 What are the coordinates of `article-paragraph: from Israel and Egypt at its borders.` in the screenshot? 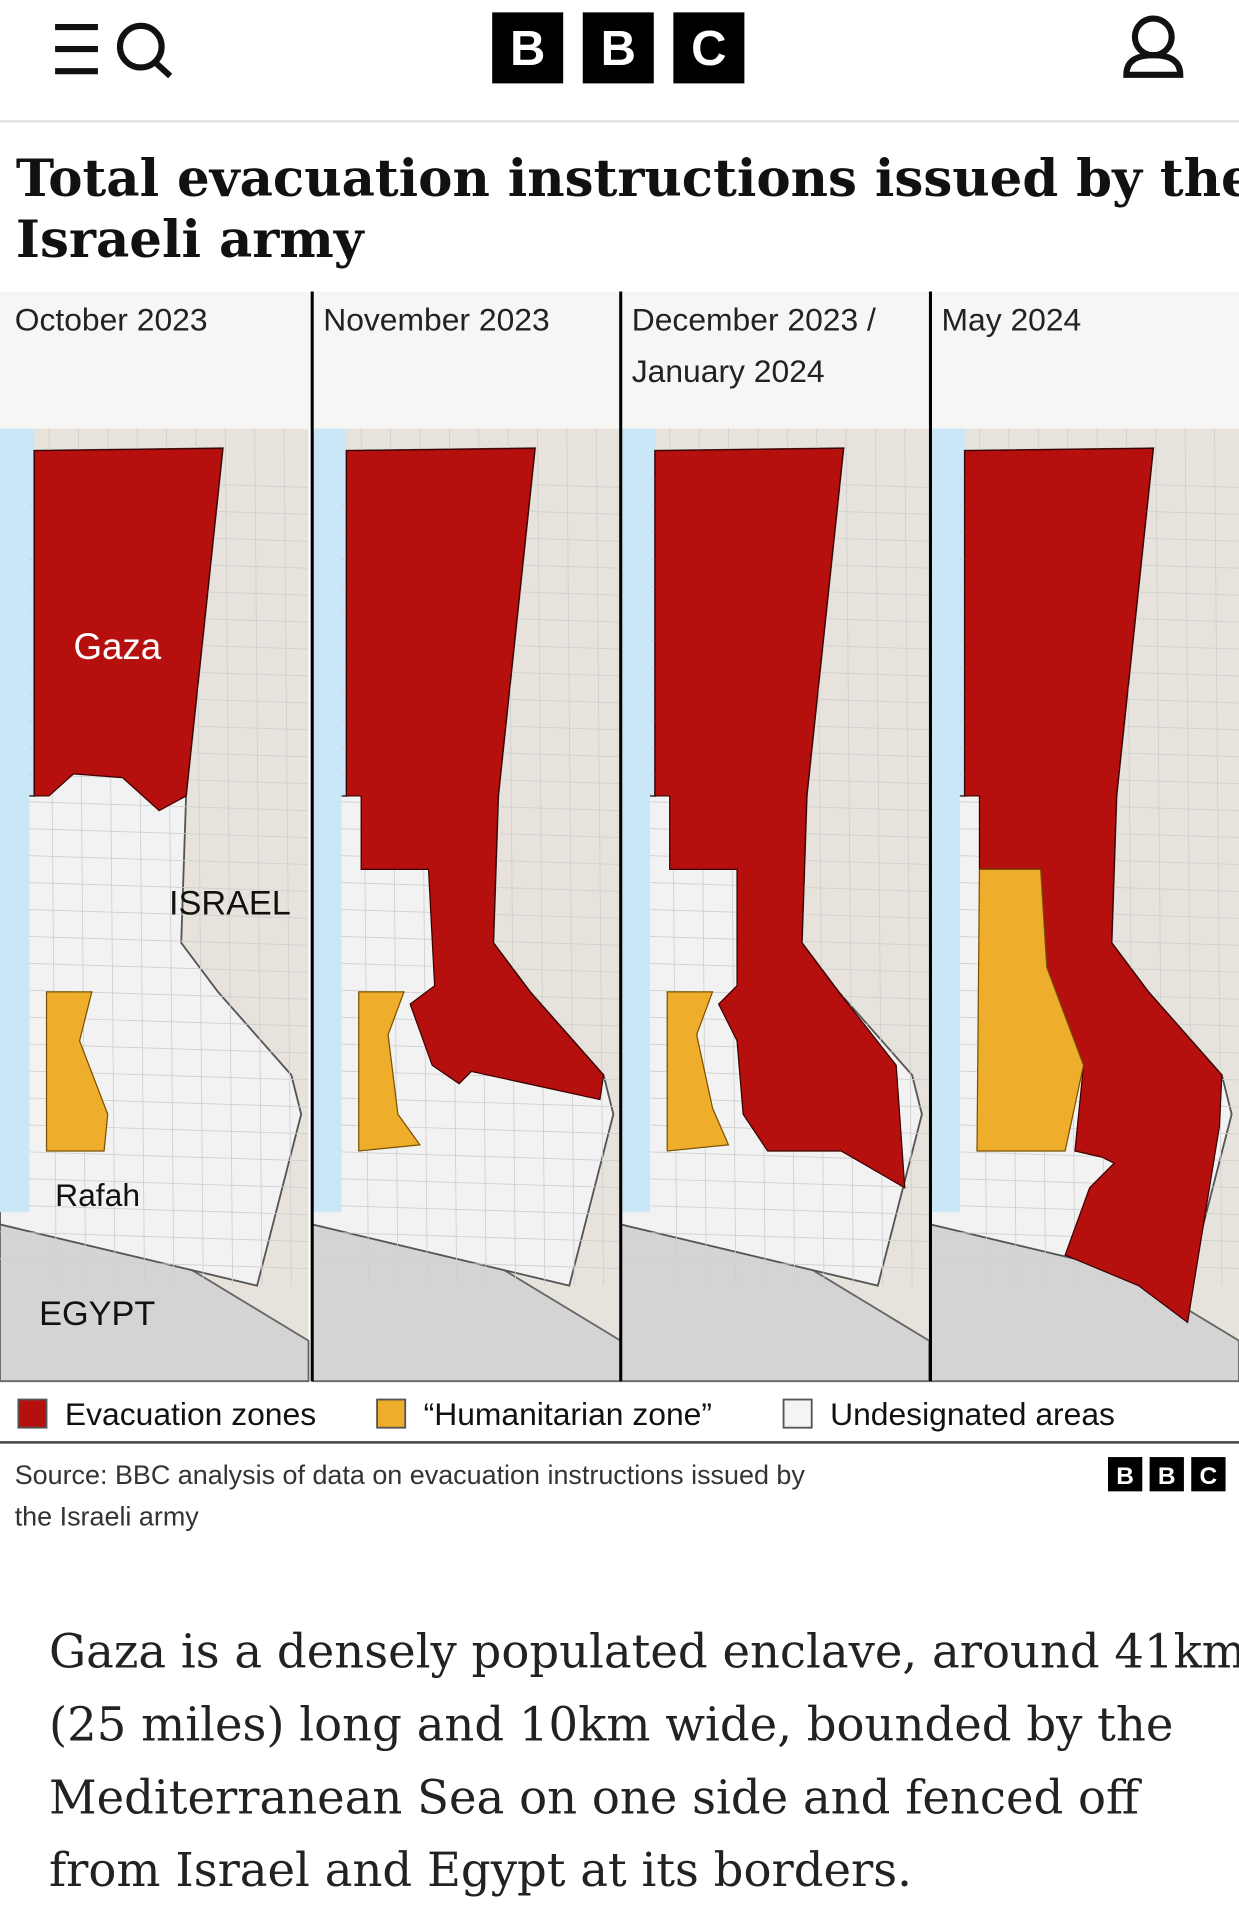 It's located at (480, 1870).